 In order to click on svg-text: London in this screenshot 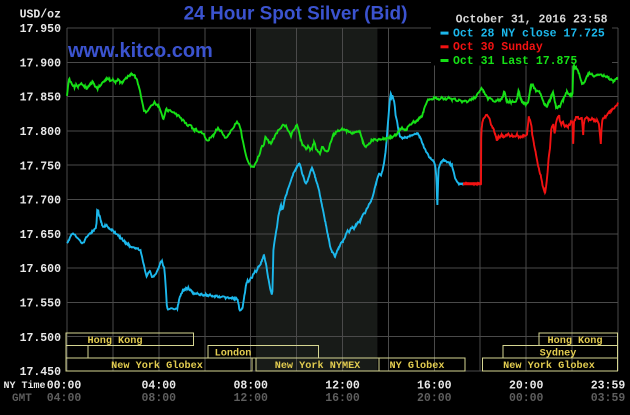, I will do `click(233, 354)`.